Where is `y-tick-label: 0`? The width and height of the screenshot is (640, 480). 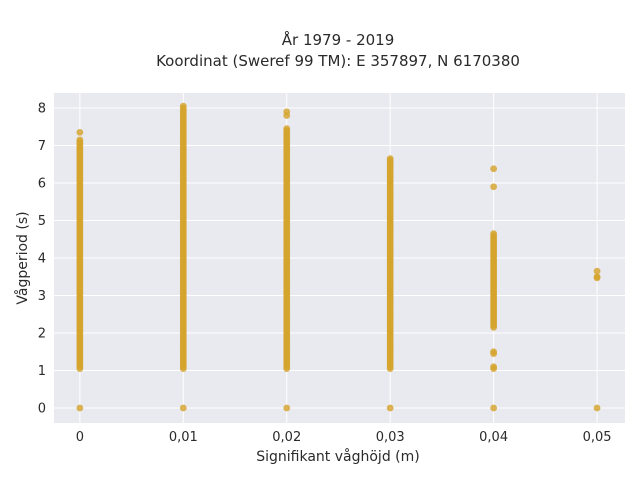 y-tick-label: 0 is located at coordinates (42, 409).